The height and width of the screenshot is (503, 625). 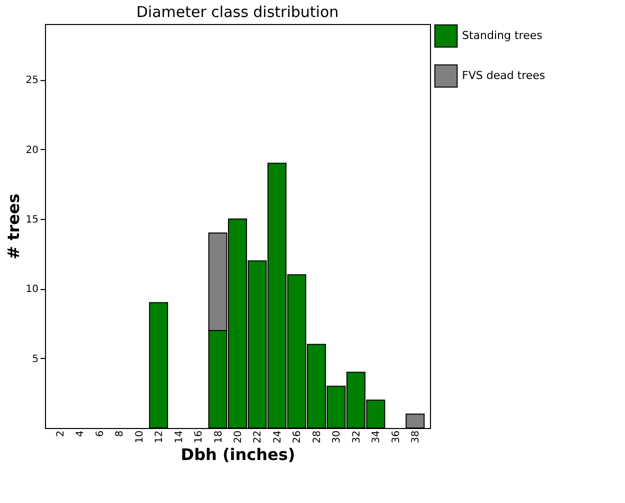 What do you see at coordinates (237, 12) in the screenshot?
I see `chart-title: Diameter class distribution` at bounding box center [237, 12].